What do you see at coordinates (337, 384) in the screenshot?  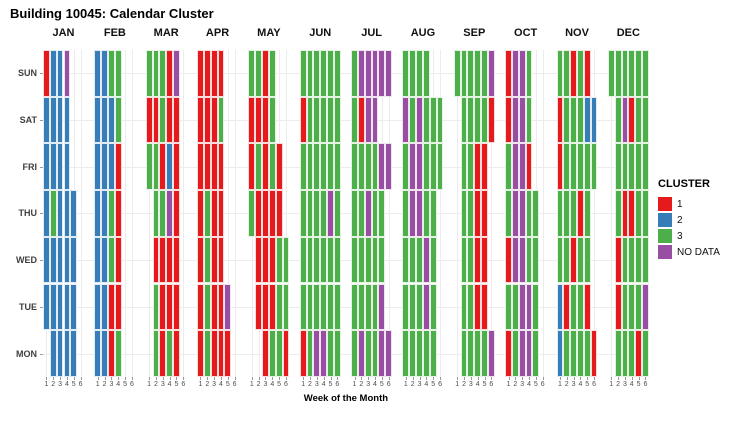 I see `x-tick-label: 6` at bounding box center [337, 384].